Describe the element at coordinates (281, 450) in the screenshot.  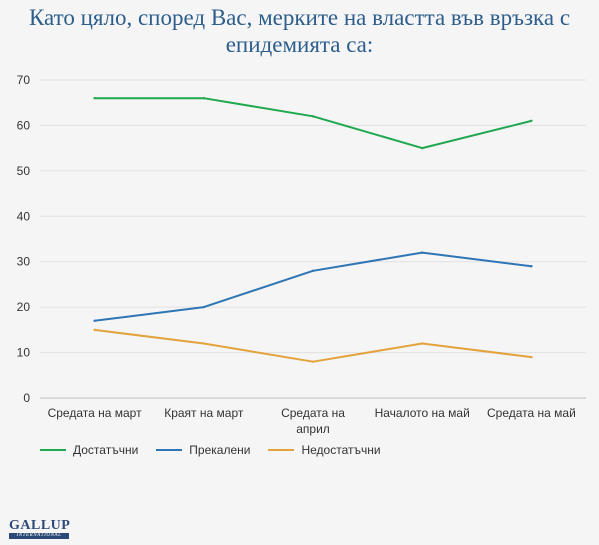
I see `legend-swatch-nedostatachni` at that location.